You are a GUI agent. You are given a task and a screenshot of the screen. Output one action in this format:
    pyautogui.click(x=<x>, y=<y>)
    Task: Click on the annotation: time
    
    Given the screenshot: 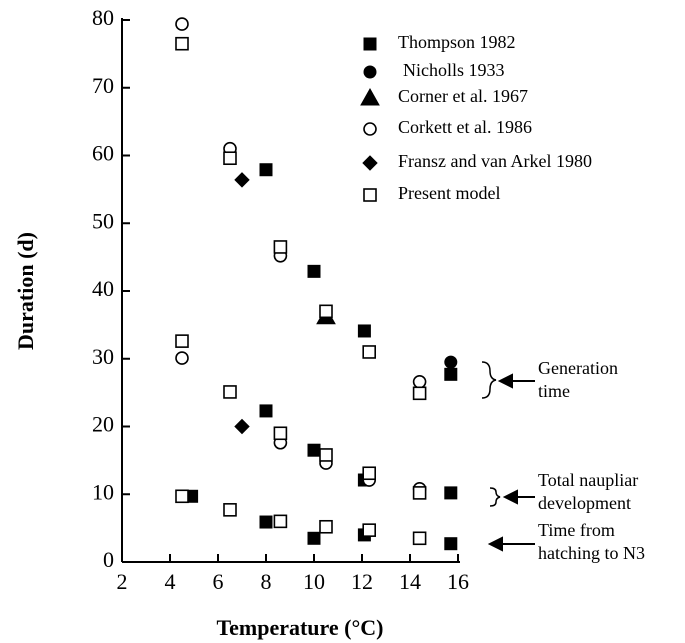 What is the action you would take?
    pyautogui.click(x=554, y=391)
    